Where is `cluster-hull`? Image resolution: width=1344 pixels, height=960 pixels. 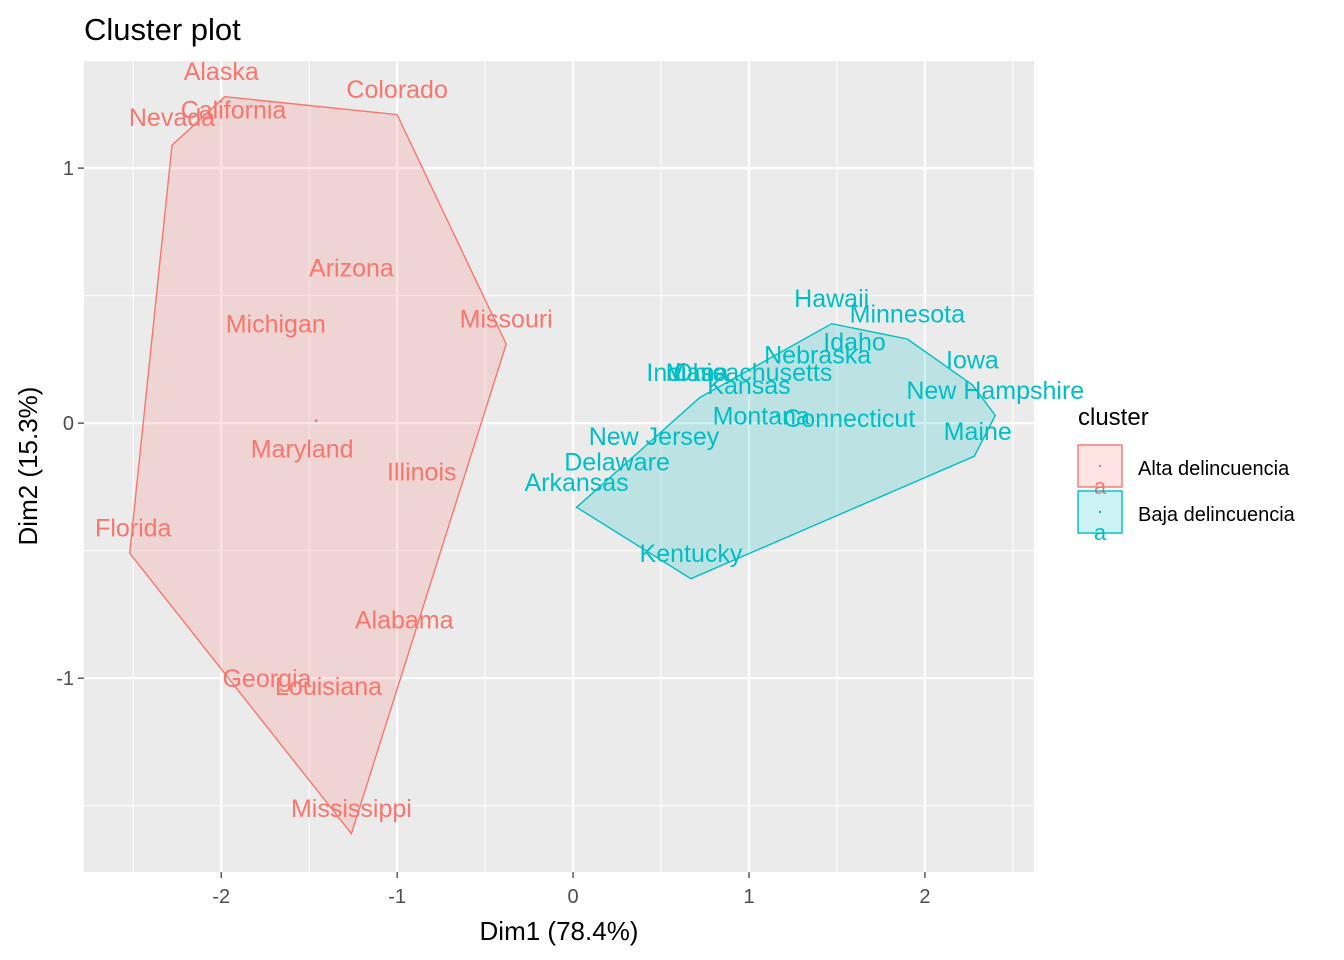 cluster-hull is located at coordinates (786, 451).